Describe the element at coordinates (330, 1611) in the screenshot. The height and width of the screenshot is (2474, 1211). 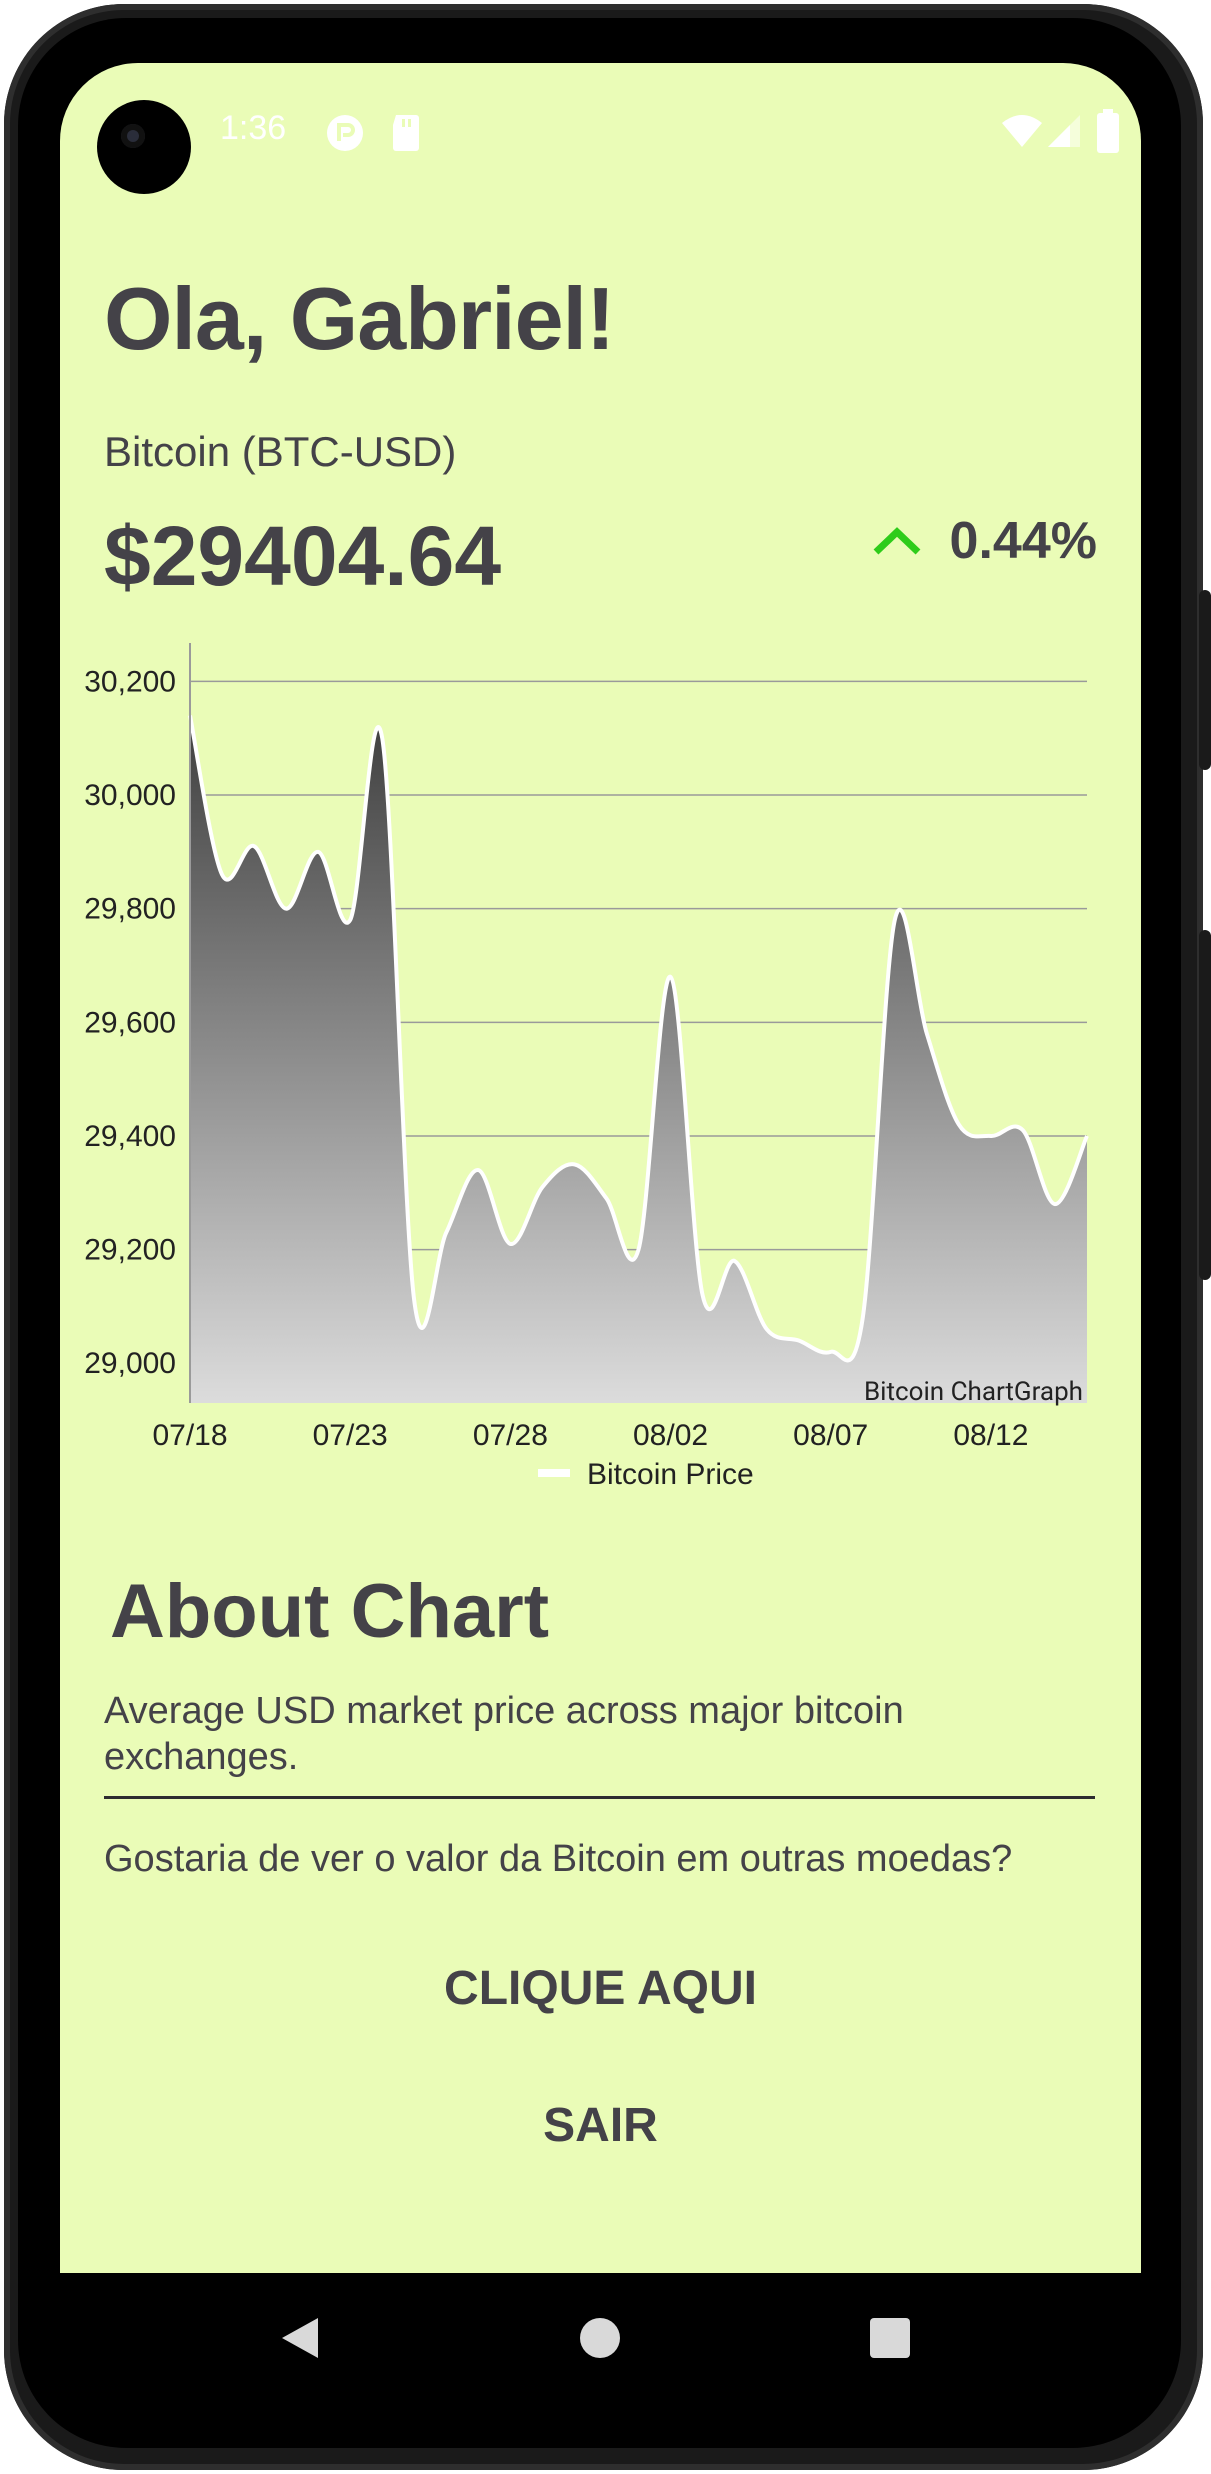
I see `about-title: About Chart` at that location.